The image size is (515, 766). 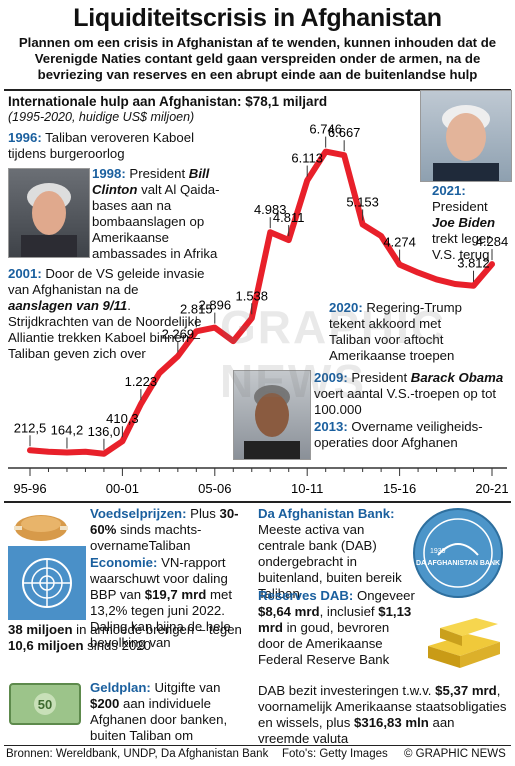 I want to click on section-emphasis: 30-60%, so click(x=164, y=521).